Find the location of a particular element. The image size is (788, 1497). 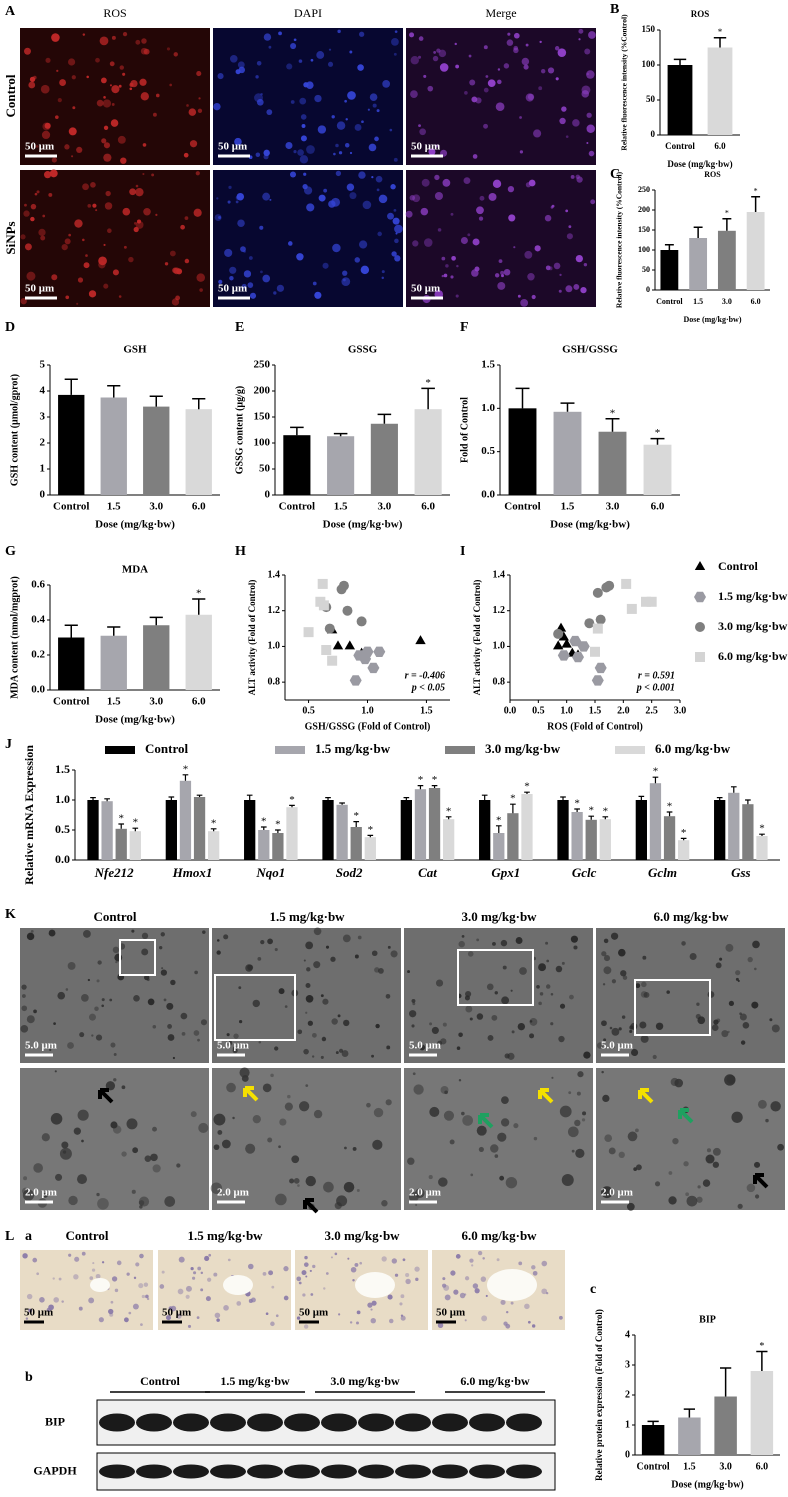

x-tick-label: Nqo1 is located at coordinates (270, 872).